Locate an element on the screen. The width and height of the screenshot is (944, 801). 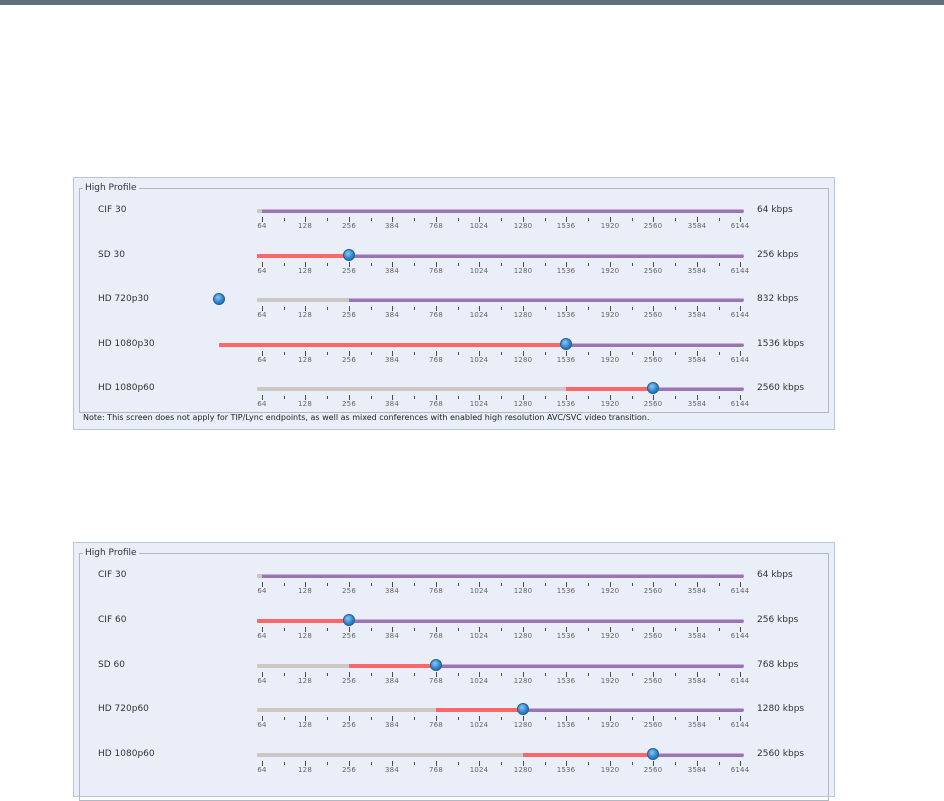
bitrate-value: 1536 kbps is located at coordinates (781, 344).